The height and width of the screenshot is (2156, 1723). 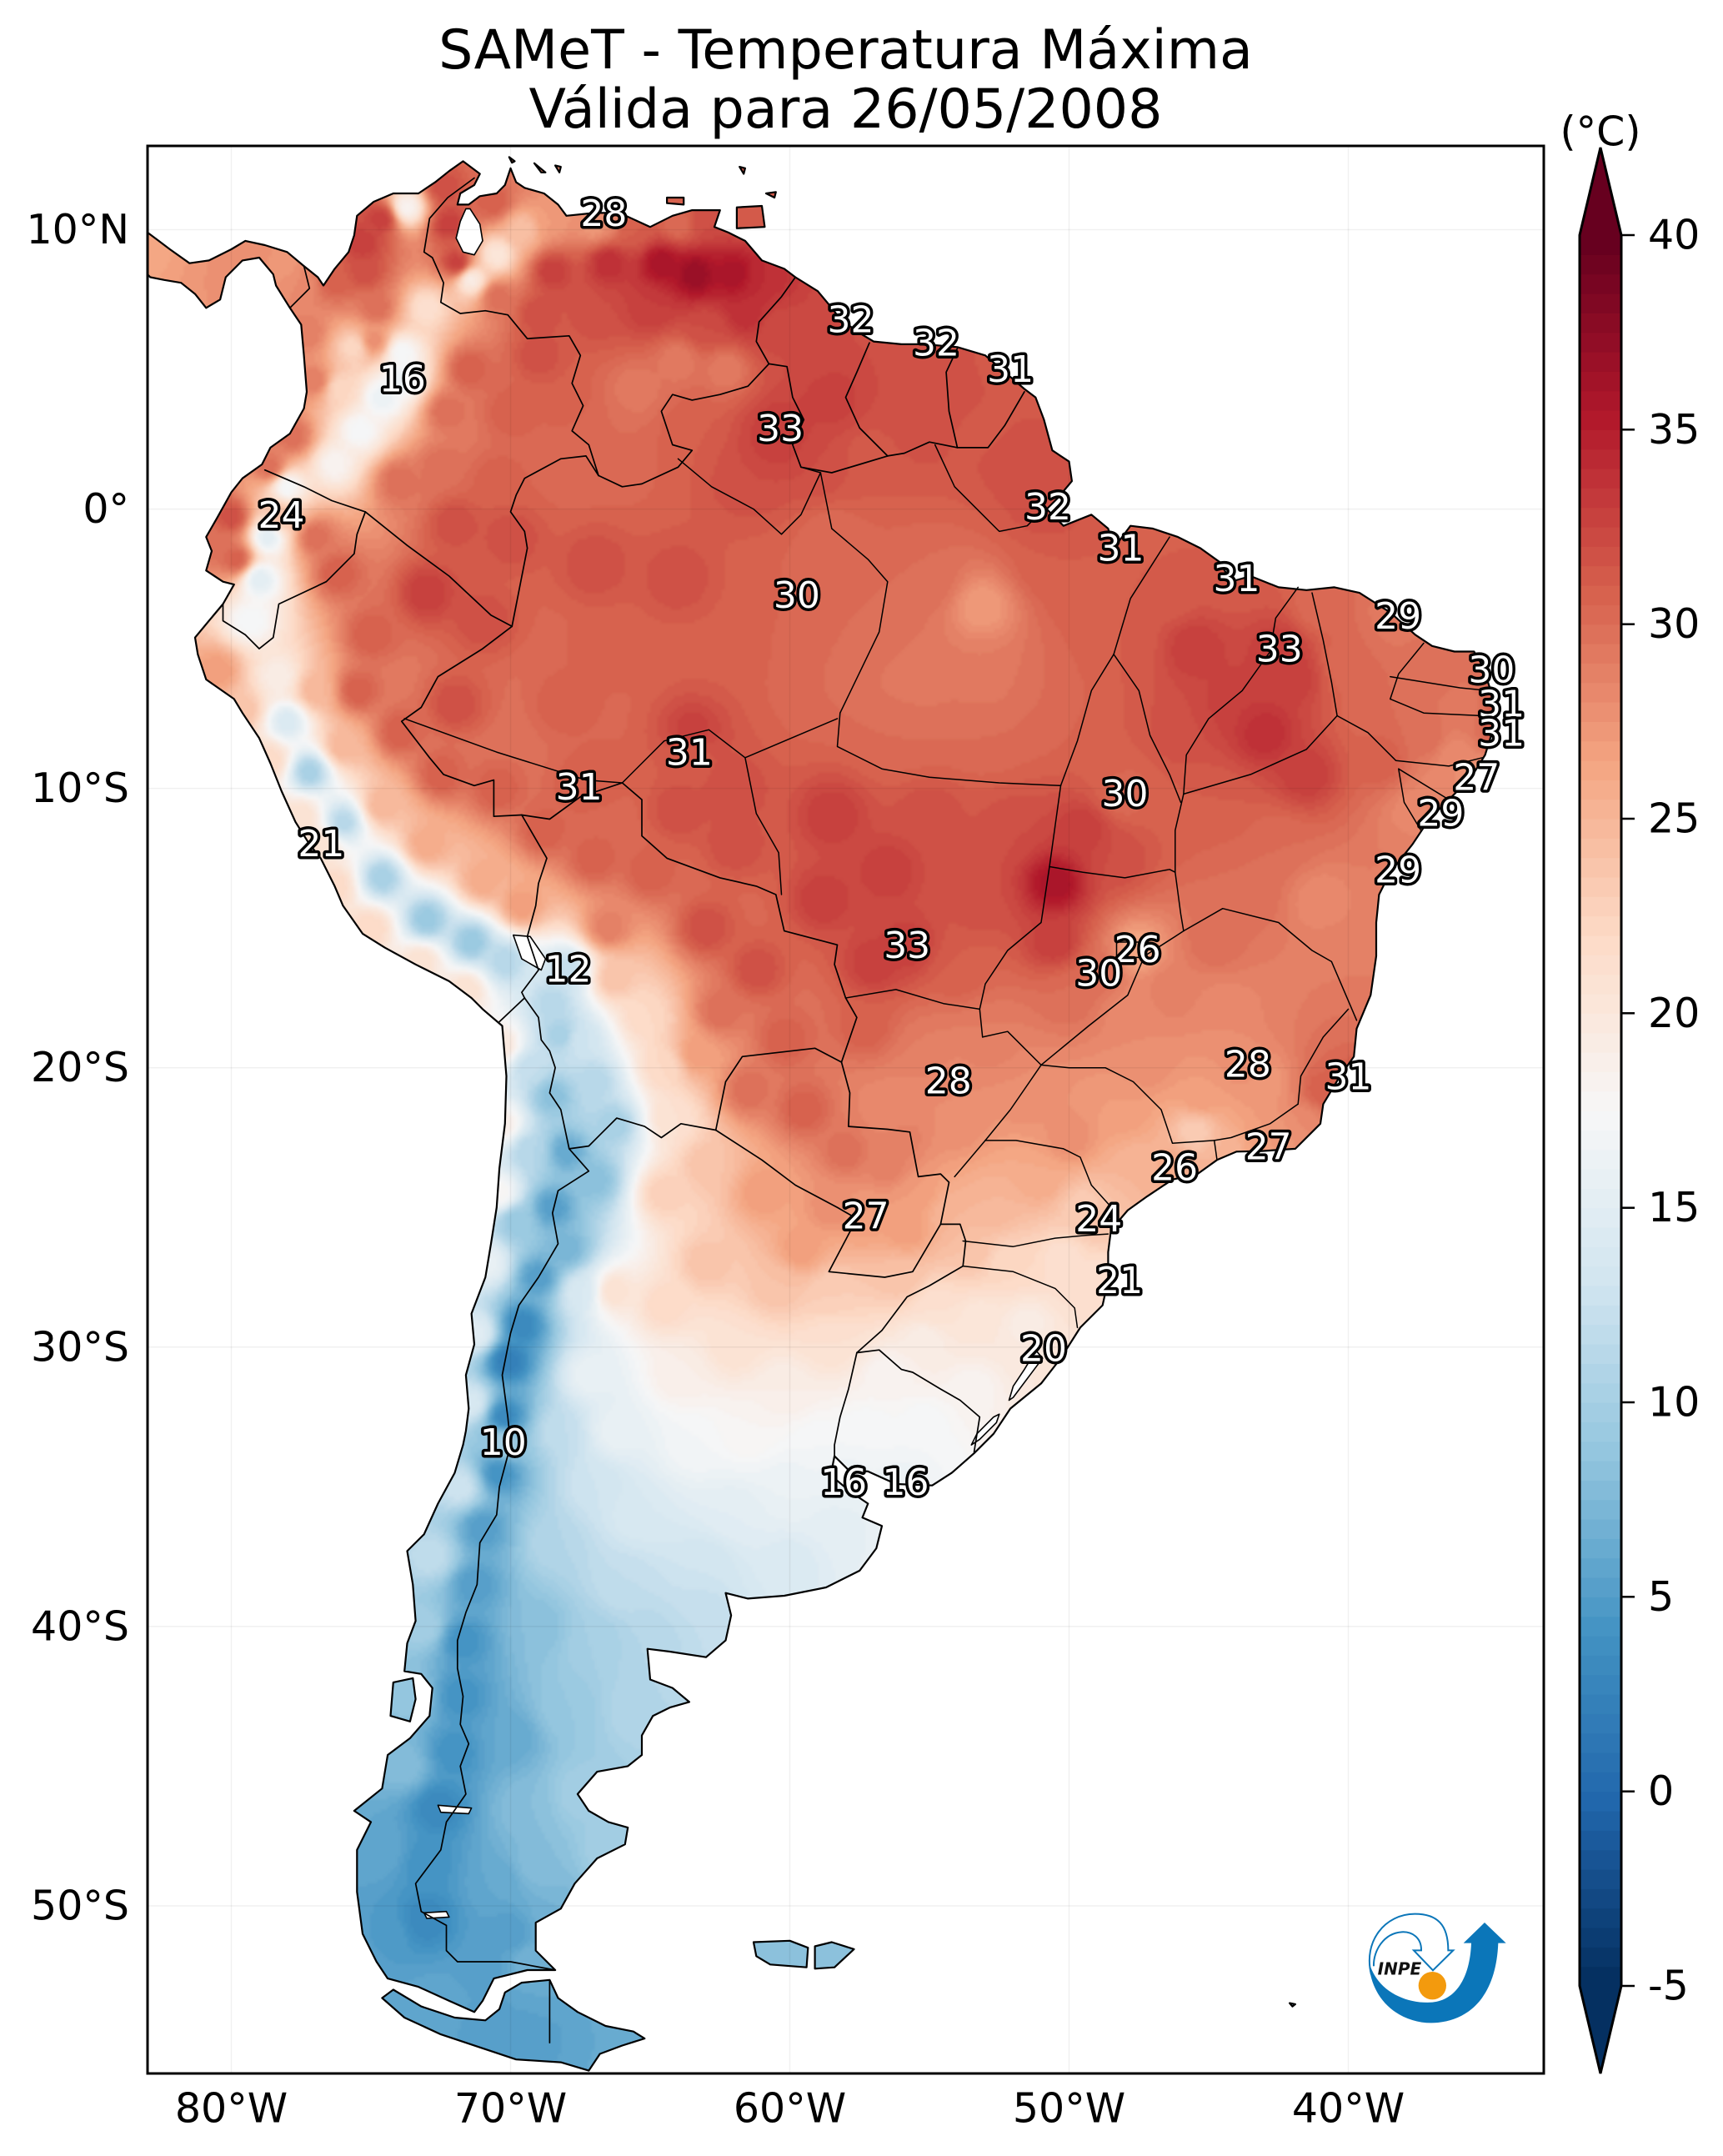 I want to click on chart-title: SAMeT - Temperatura Máxima, so click(x=845, y=51).